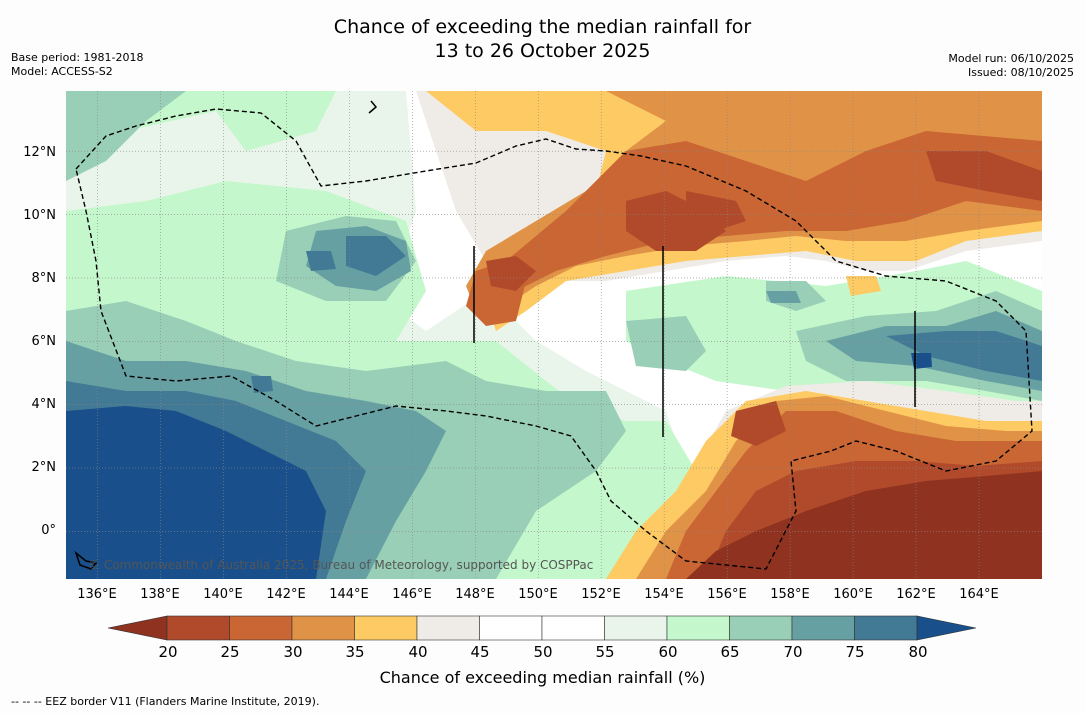 The height and width of the screenshot is (713, 1085). What do you see at coordinates (855, 652) in the screenshot?
I see `cb-tick-75: 75` at bounding box center [855, 652].